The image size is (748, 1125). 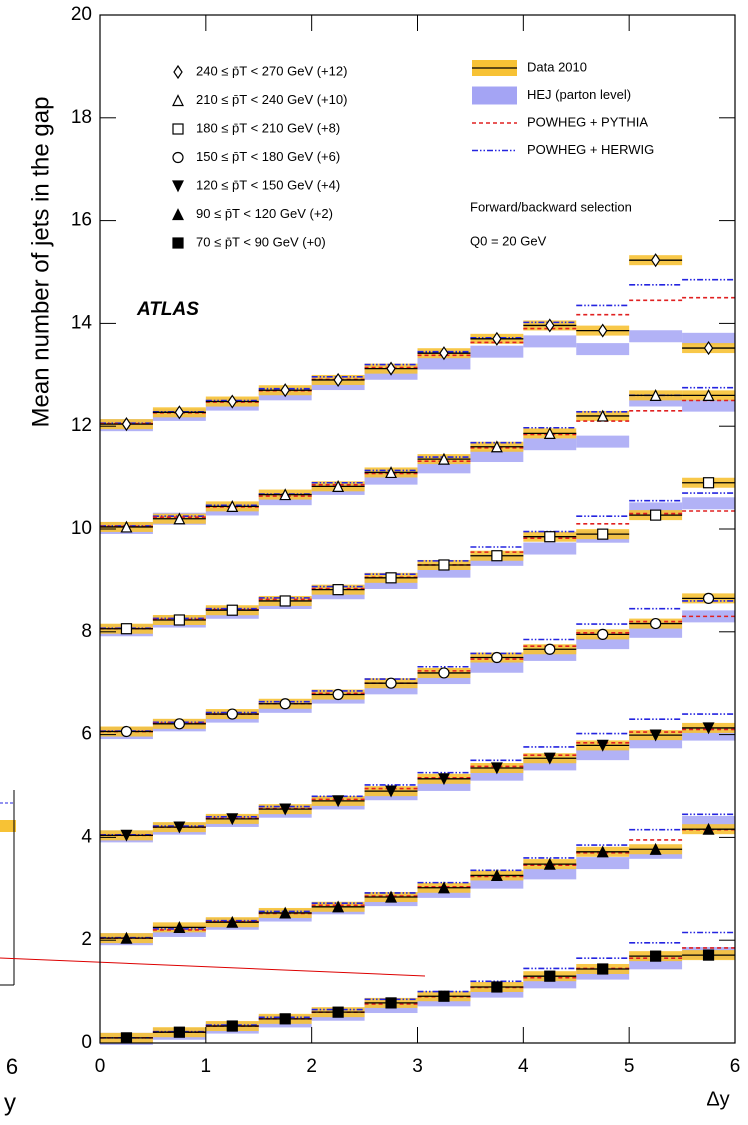 I want to click on legend-label: POWHEG + HERWIG, so click(x=590, y=149).